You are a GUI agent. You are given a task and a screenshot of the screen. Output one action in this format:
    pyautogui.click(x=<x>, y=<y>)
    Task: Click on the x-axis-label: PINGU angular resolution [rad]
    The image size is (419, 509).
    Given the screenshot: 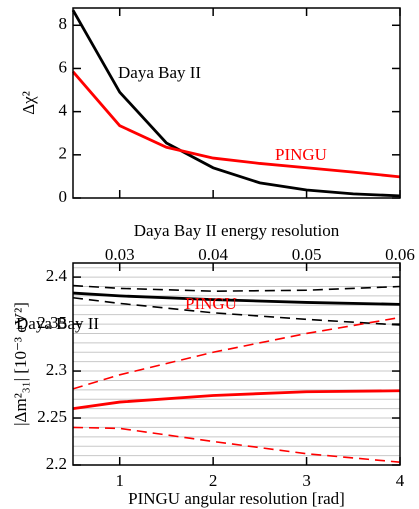 What is the action you would take?
    pyautogui.click(x=236, y=498)
    